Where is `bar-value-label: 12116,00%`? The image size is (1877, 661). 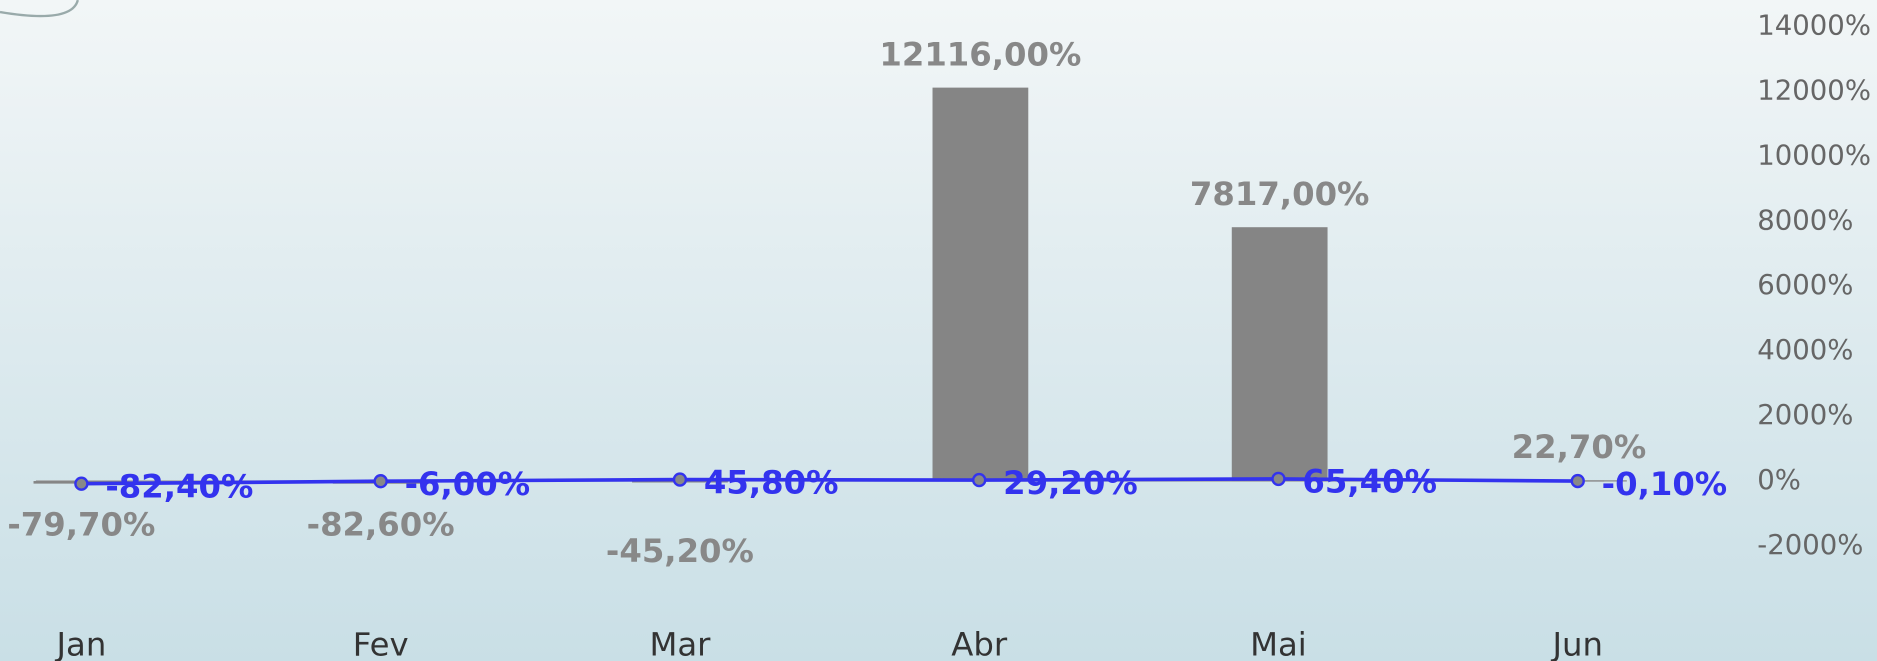 bar-value-label: 12116,00% is located at coordinates (980, 54).